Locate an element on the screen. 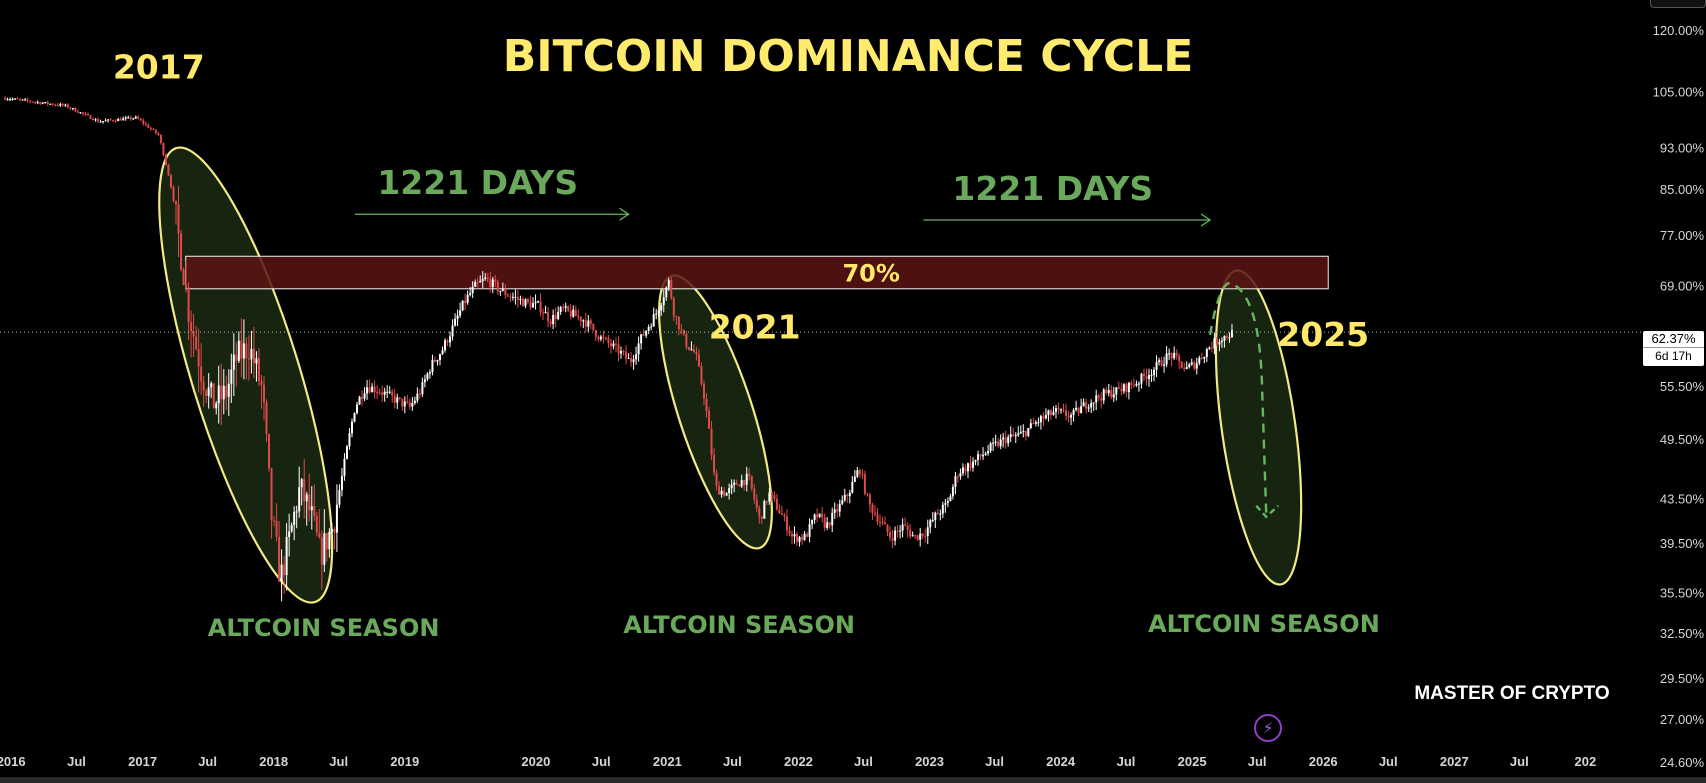 The height and width of the screenshot is (783, 1706). lightning-icon: ⚡ is located at coordinates (1268, 728).